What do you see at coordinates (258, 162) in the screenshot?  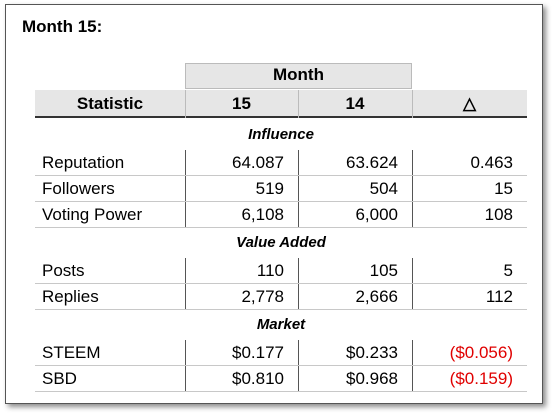 I see `cell-value: 64.087` at bounding box center [258, 162].